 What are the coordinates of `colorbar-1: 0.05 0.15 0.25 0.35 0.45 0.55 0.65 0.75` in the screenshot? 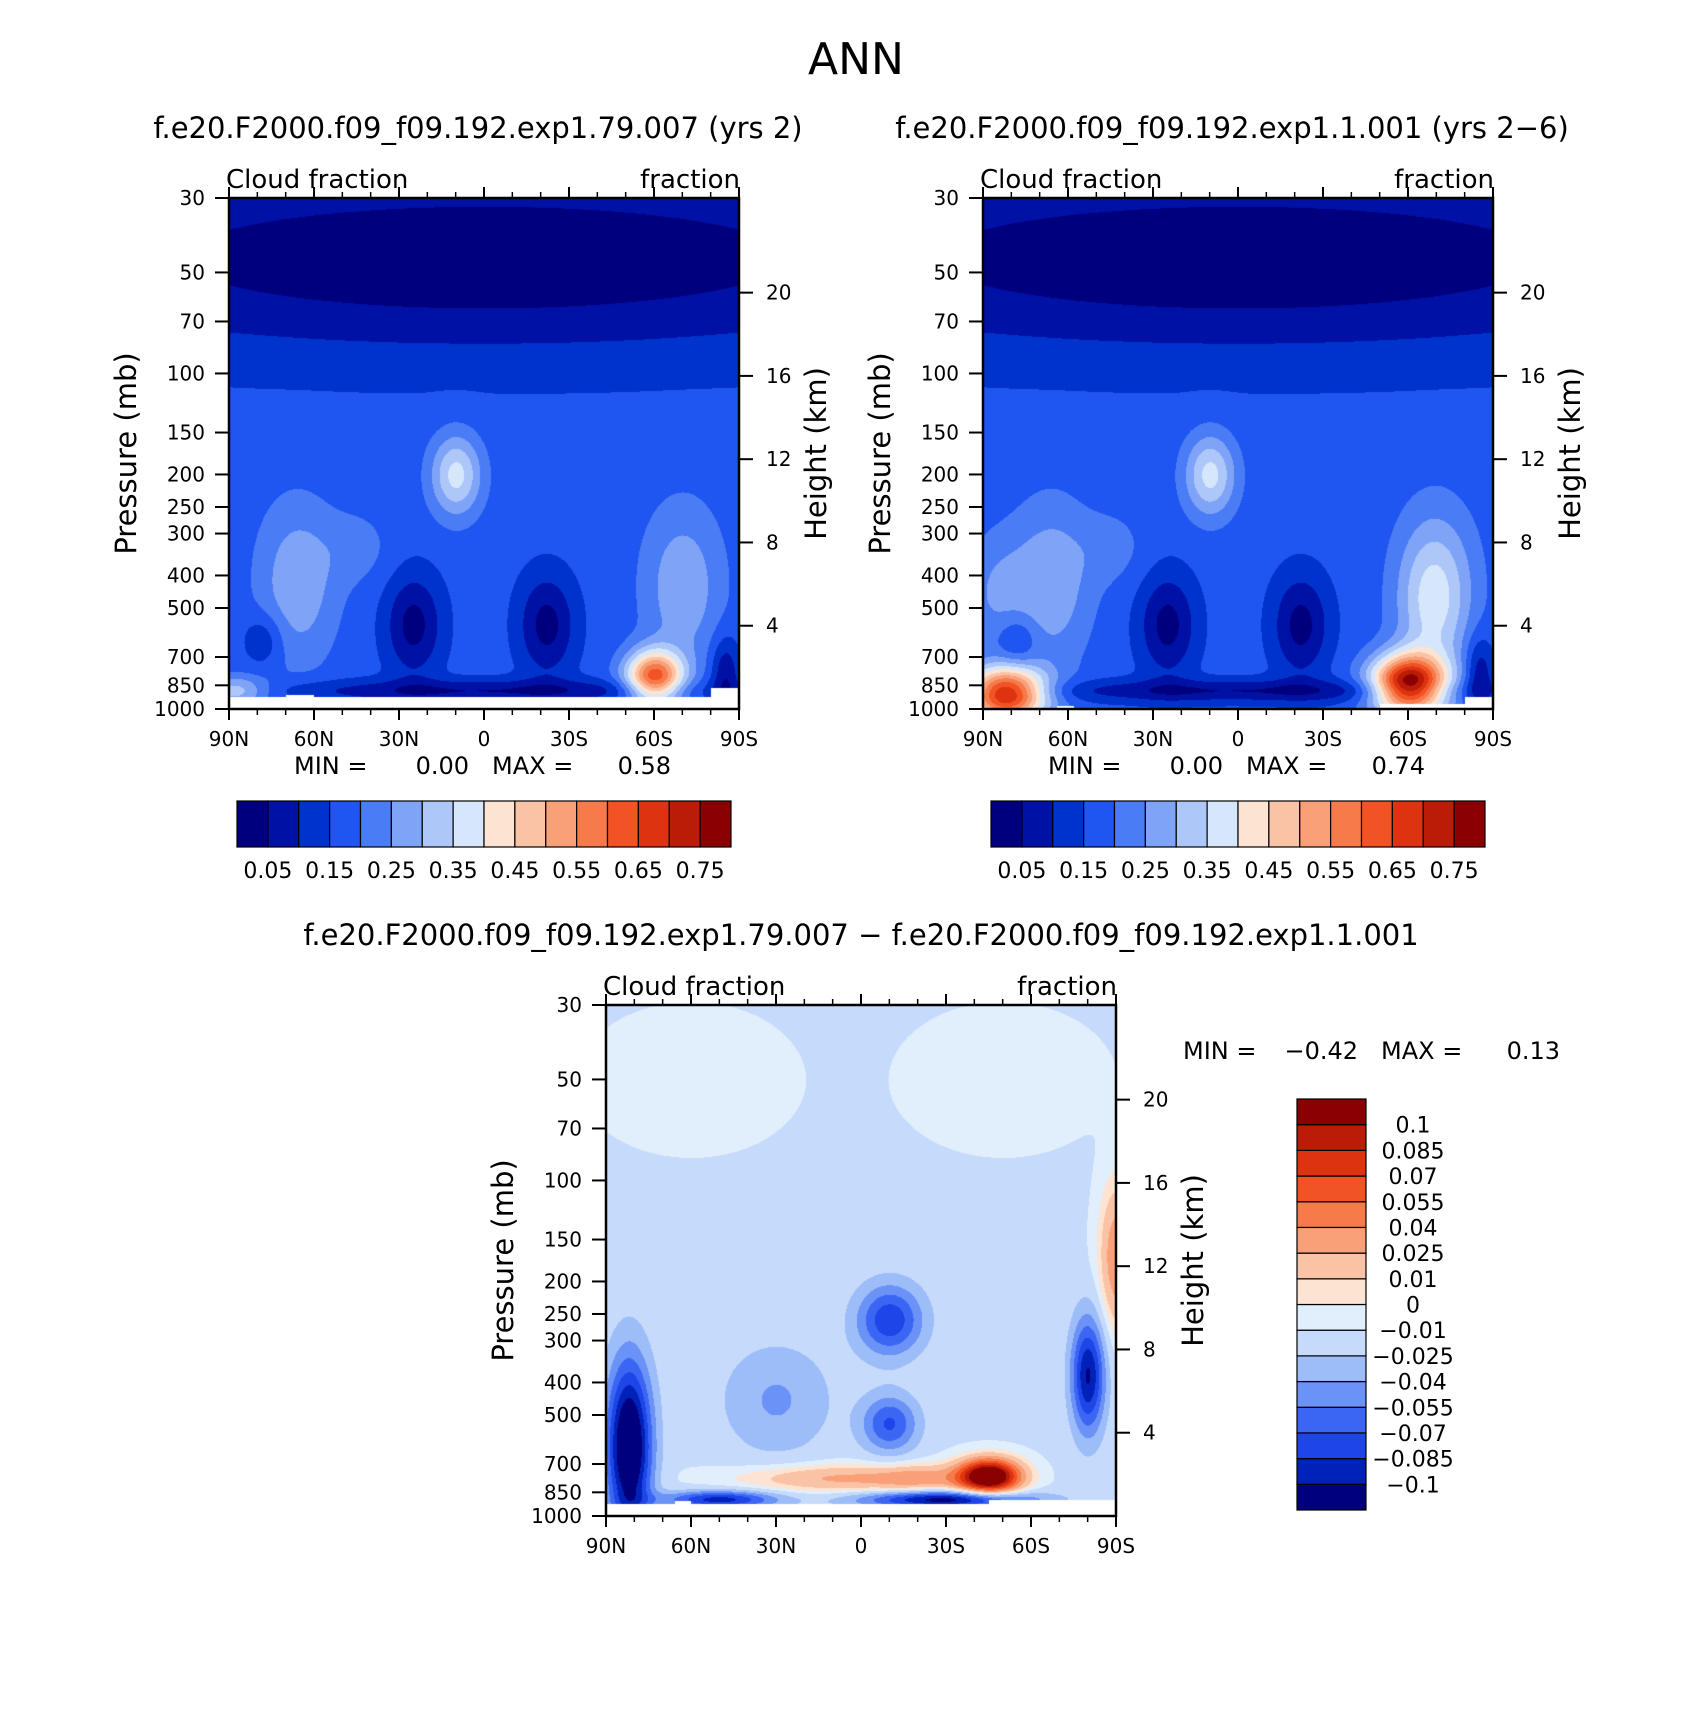 It's located at (484, 842).